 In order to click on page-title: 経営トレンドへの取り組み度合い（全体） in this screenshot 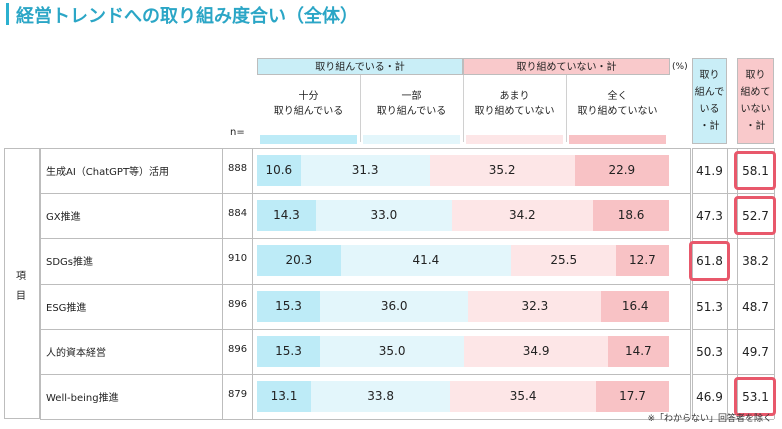, I will do `click(187, 16)`.